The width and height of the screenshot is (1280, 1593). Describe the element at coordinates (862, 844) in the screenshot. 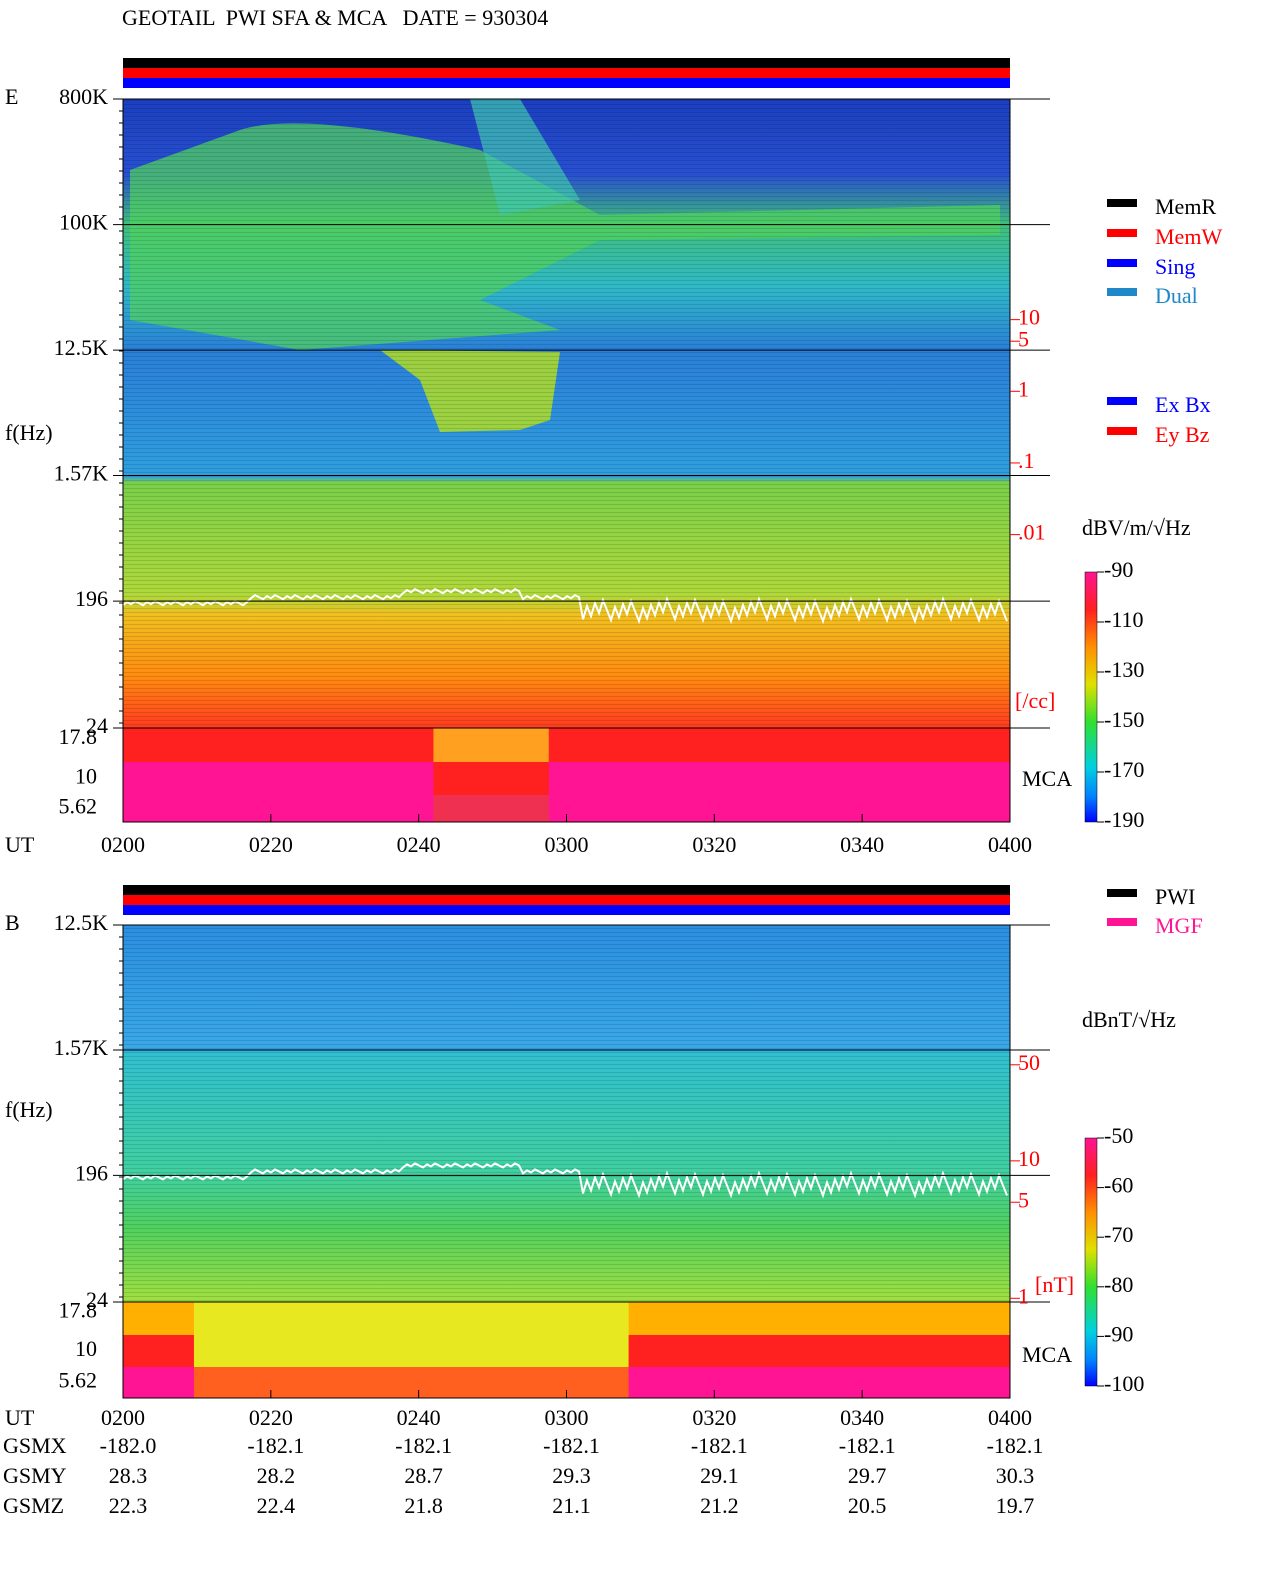

I see `x-tick-label: 0340` at that location.